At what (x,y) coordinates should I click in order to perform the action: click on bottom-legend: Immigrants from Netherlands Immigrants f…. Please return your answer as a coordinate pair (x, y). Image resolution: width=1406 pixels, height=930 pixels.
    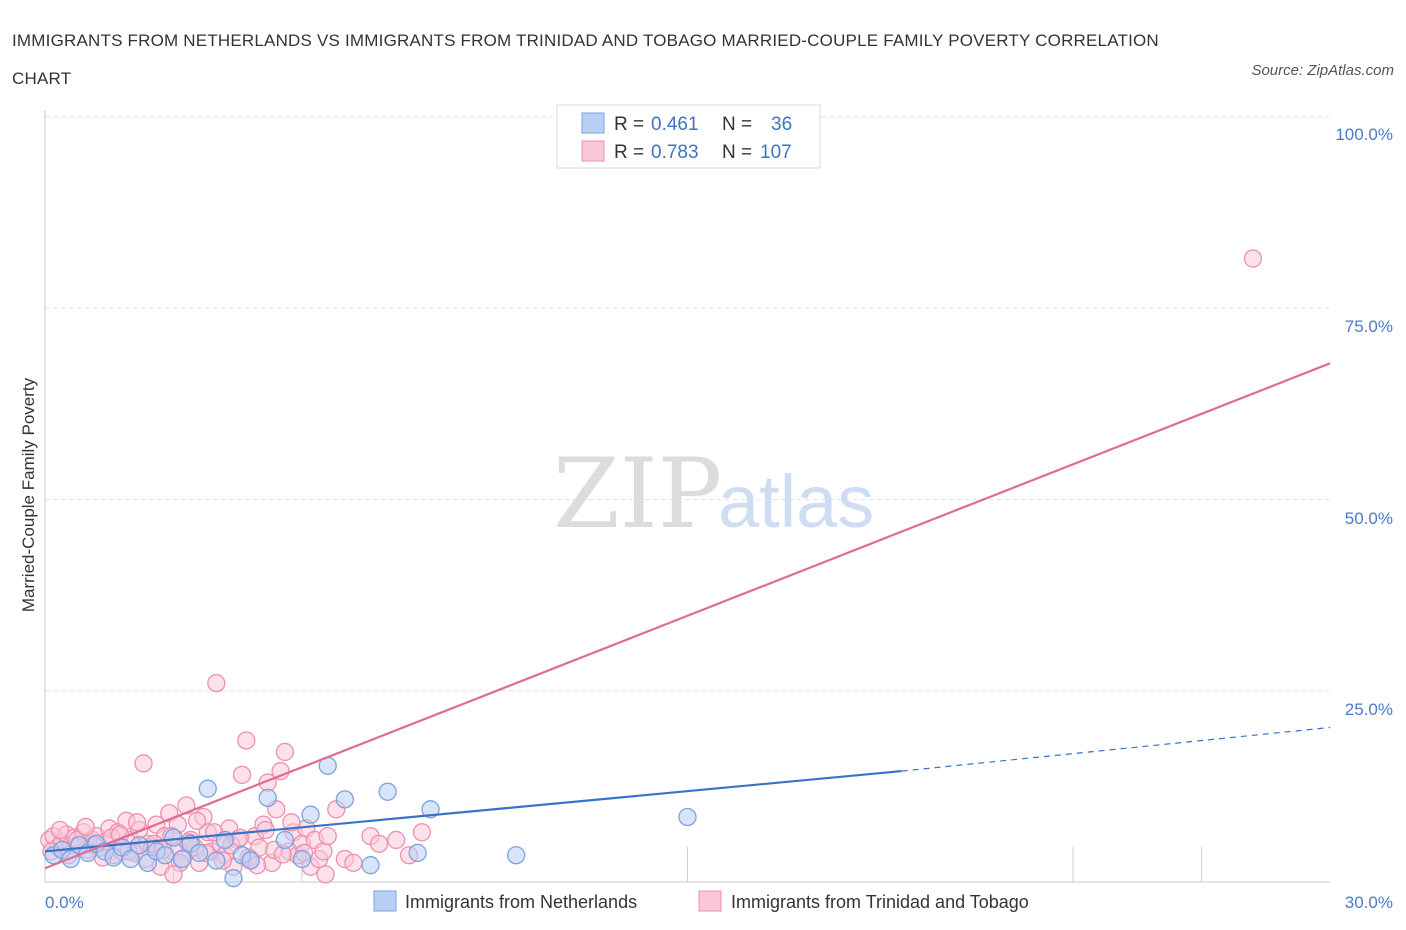
    Looking at the image, I should click on (701, 901).